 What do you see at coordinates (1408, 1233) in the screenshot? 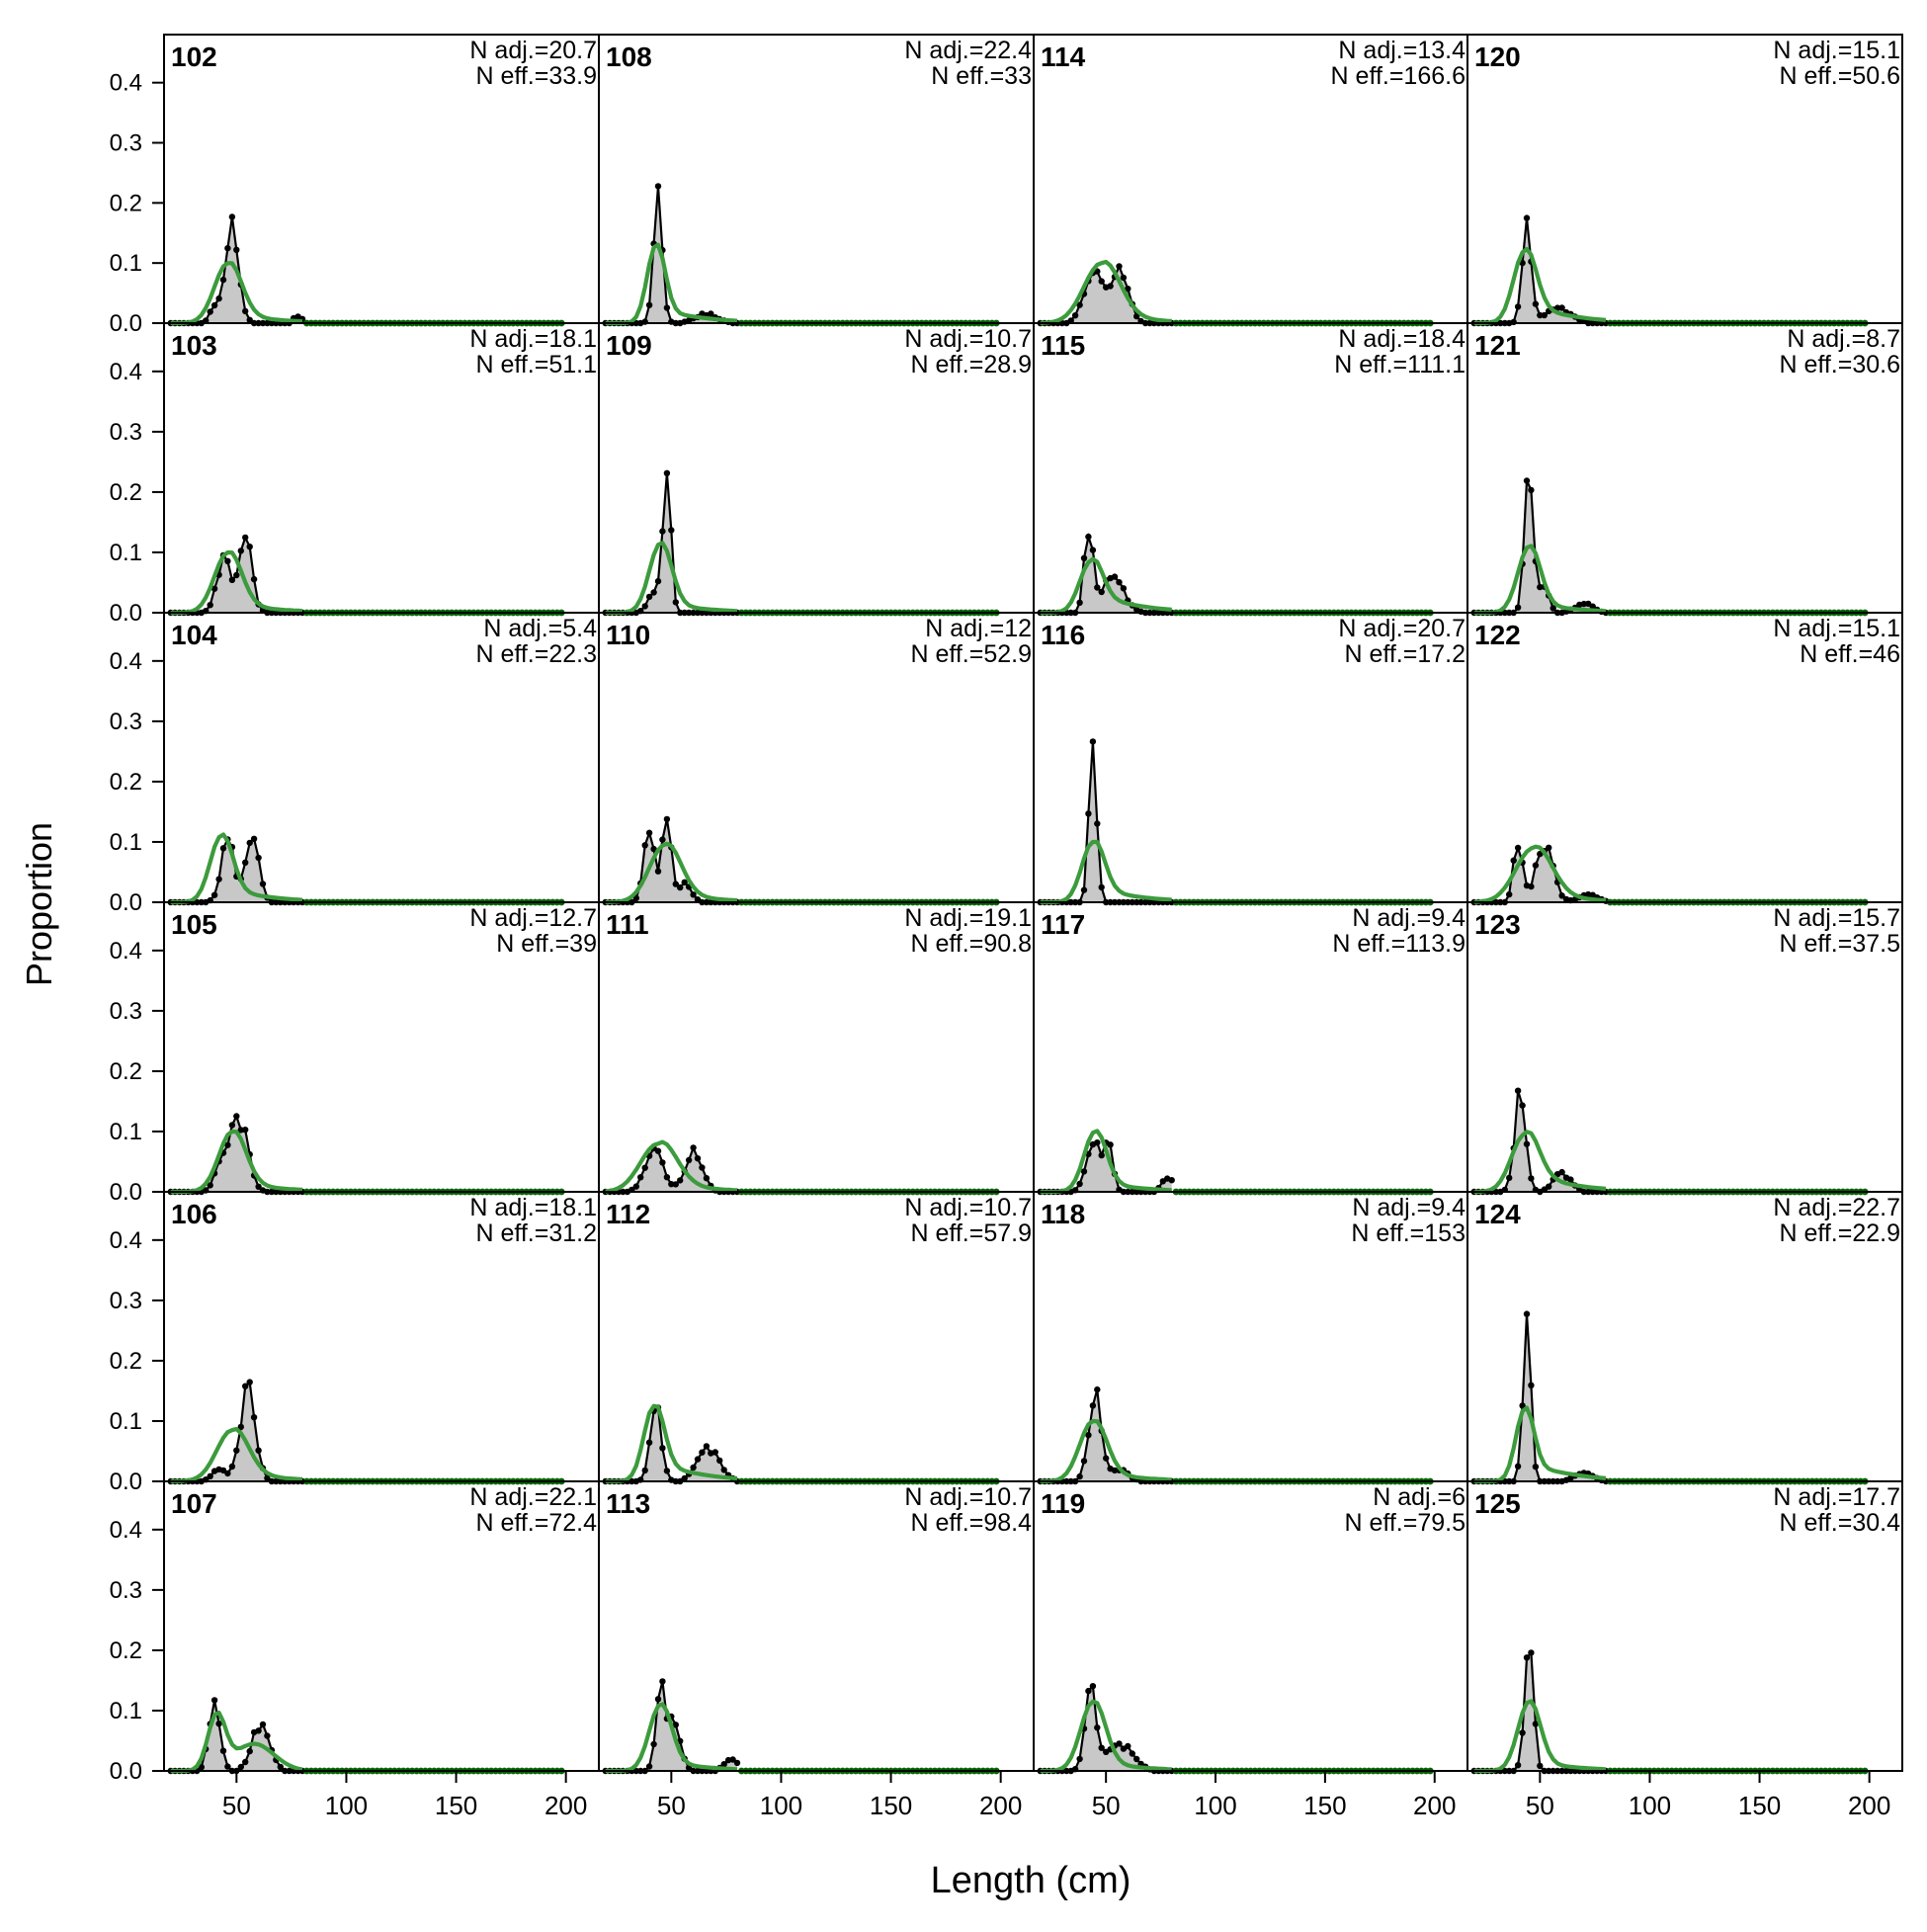
I see `n-eff-label: N eff.=153` at bounding box center [1408, 1233].